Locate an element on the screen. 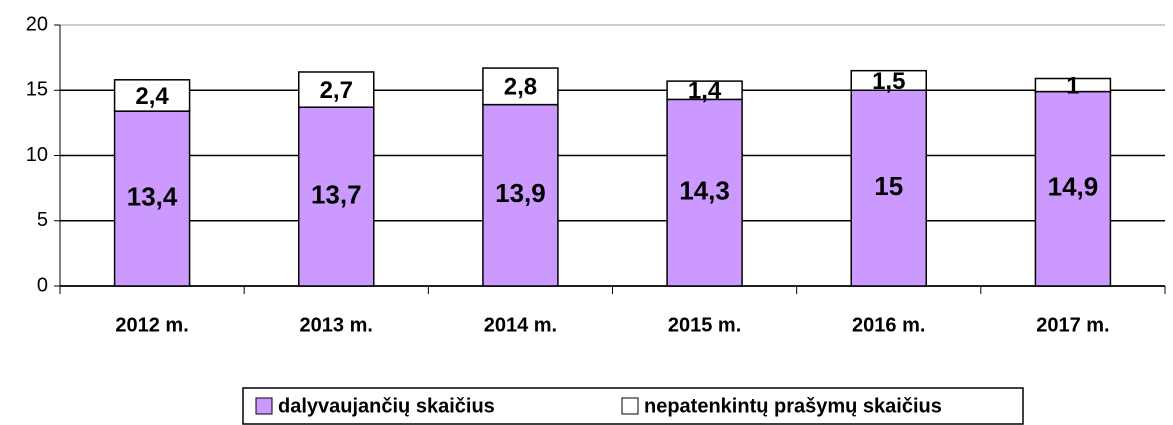 The width and height of the screenshot is (1173, 425). value-label: 15 is located at coordinates (888, 186).